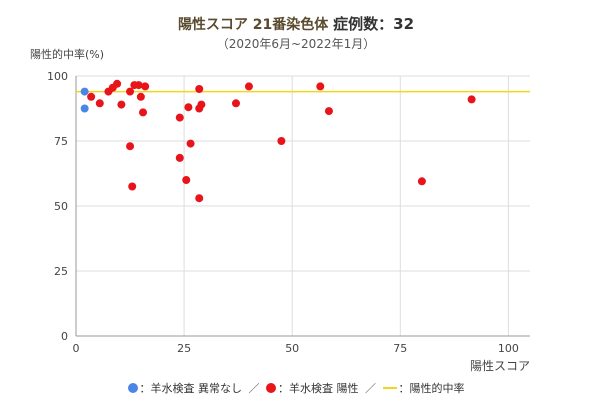 This screenshot has height=414, width=592. I want to click on chart-title: 陽性スコア 21番染色体 症例数：32, so click(296, 23).